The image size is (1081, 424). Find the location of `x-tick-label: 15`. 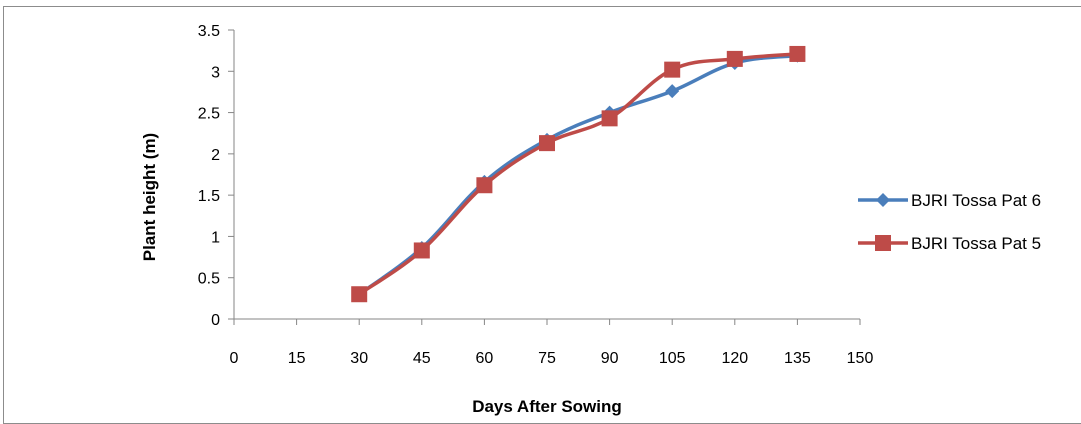

x-tick-label: 15 is located at coordinates (297, 358).